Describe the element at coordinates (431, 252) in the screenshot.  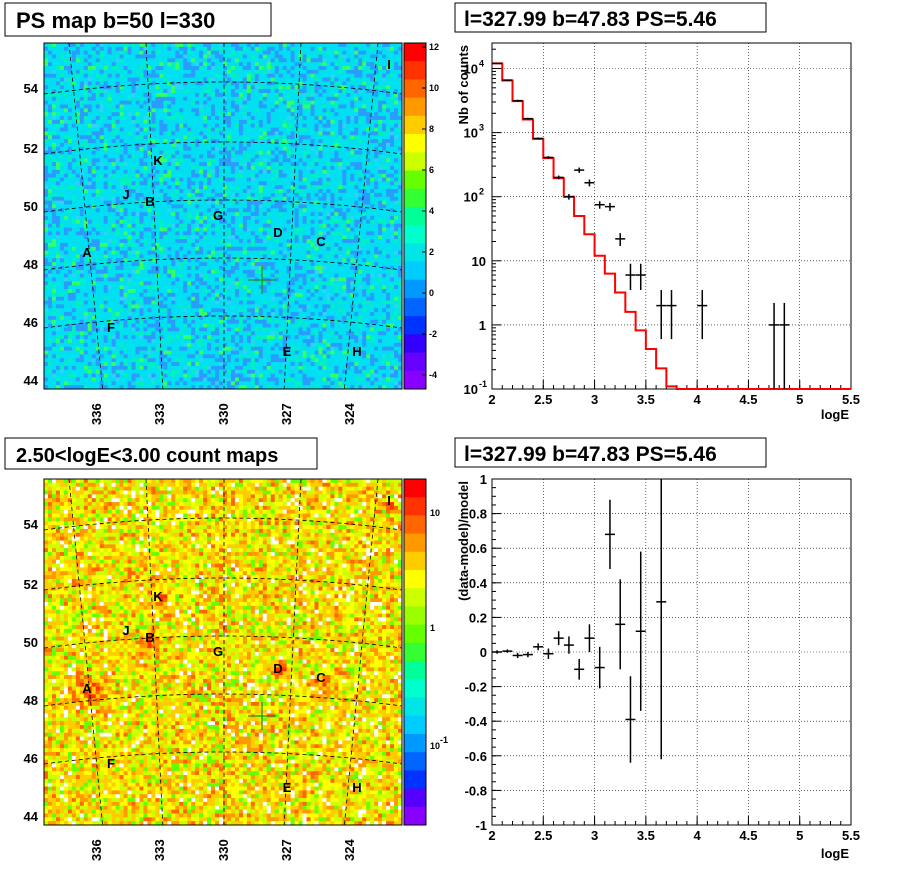
I see `colorbar-tick-label: 2` at that location.